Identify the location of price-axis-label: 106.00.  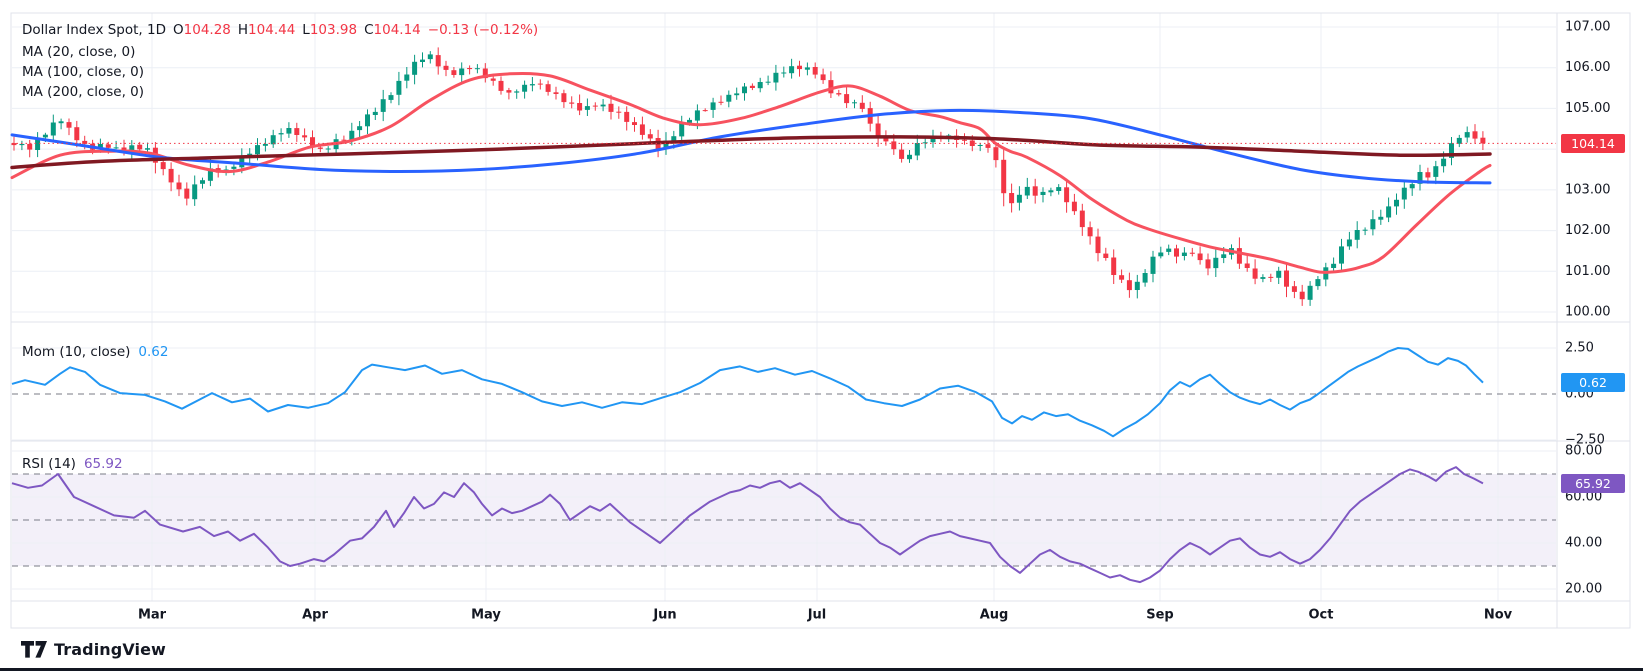
(1588, 67).